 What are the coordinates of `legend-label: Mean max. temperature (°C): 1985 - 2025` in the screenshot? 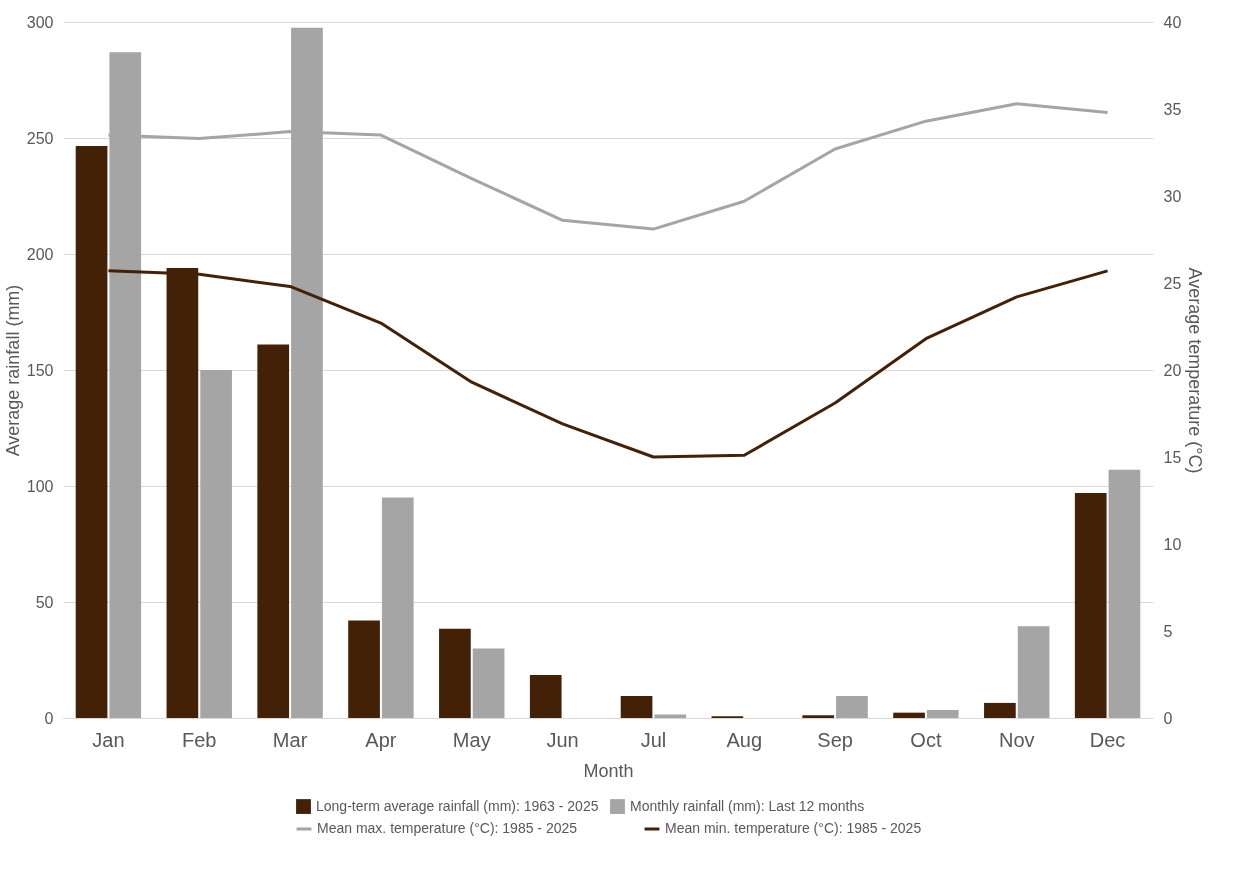 It's located at (447, 828).